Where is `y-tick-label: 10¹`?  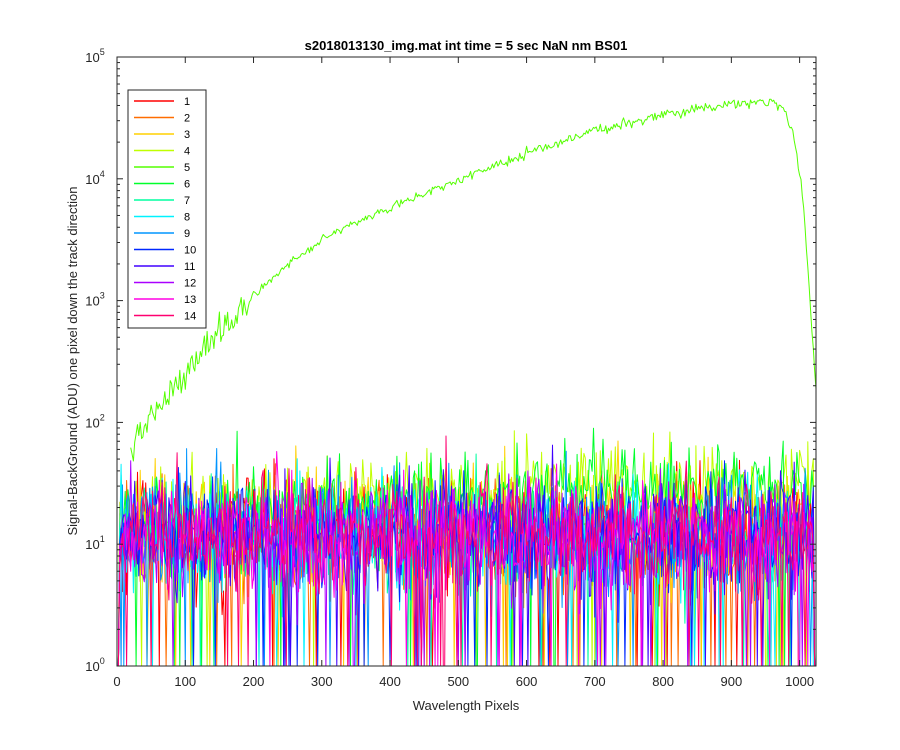
y-tick-label: 10¹ is located at coordinates (94, 543).